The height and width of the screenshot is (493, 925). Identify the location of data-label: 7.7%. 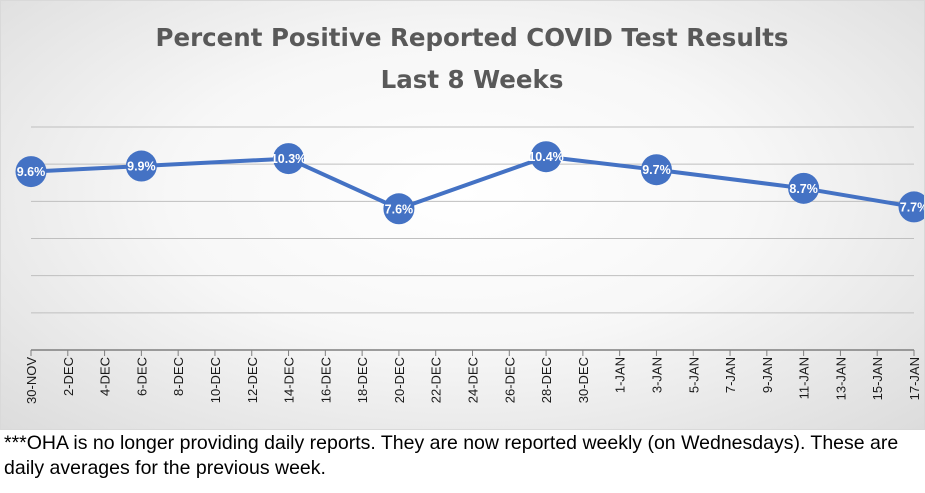
(912, 207).